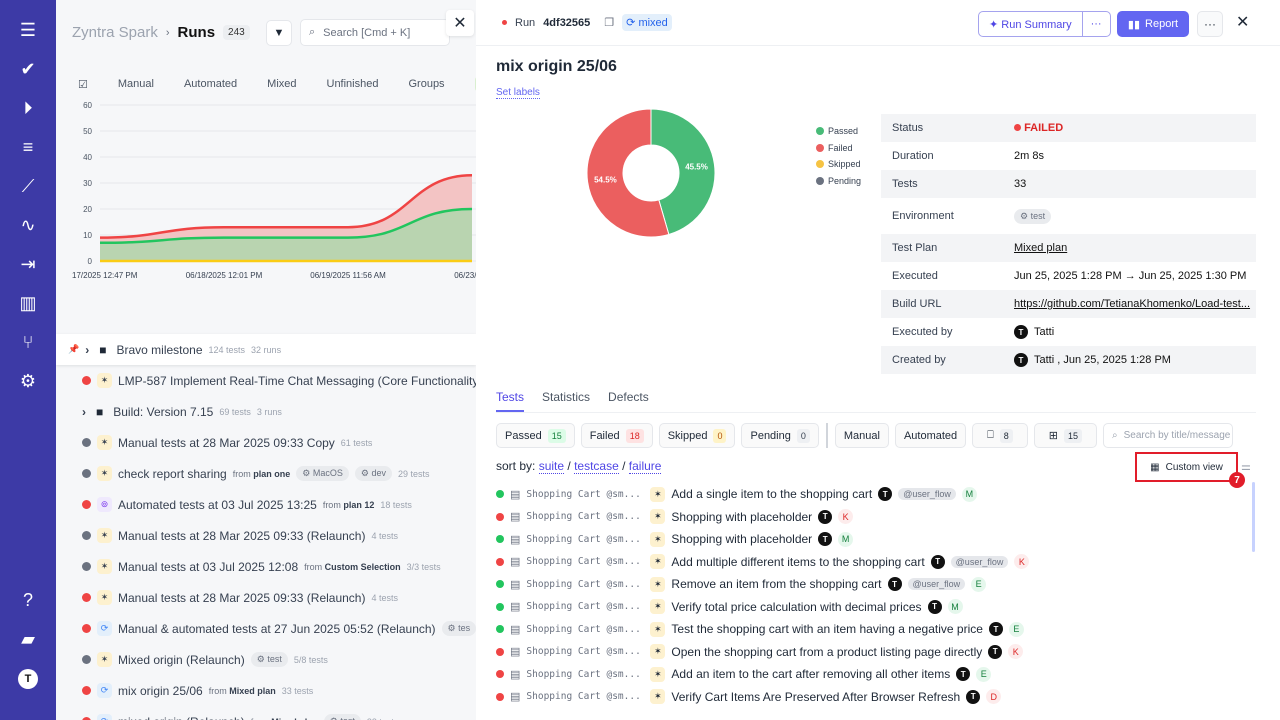  Describe the element at coordinates (551, 466) in the screenshot. I see `sort-suite: suite` at that location.